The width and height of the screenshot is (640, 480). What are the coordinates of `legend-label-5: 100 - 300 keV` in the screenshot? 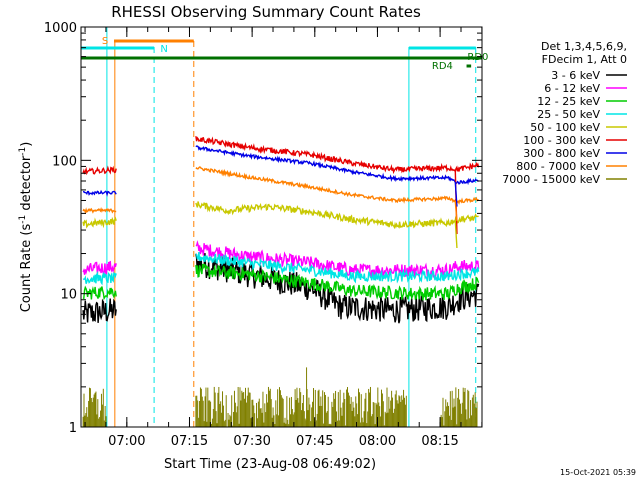 It's located at (561, 140).